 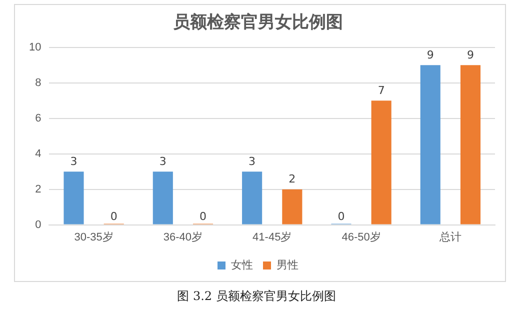 I want to click on y-tick-label: 2, so click(x=38, y=189).